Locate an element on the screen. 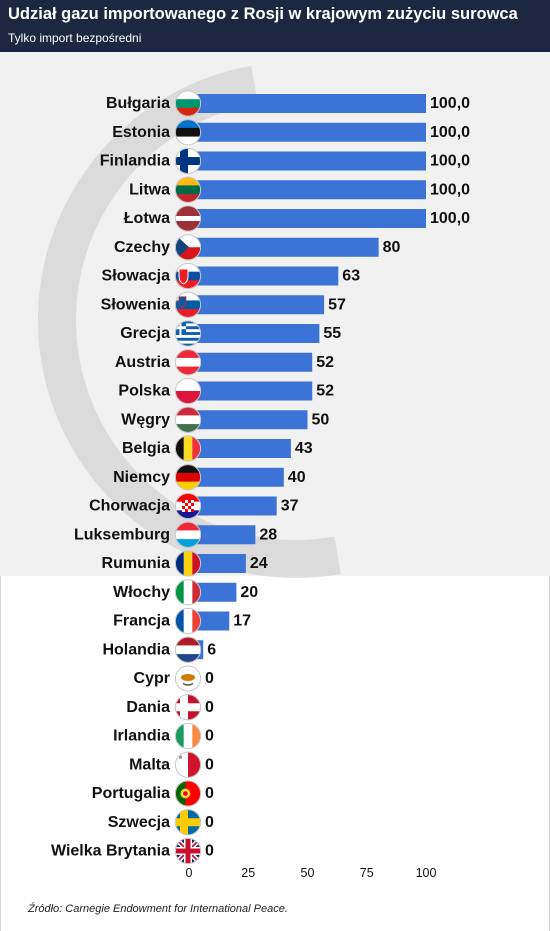 Image resolution: width=550 pixels, height=931 pixels. flag-greece-icon is located at coordinates (188, 333).